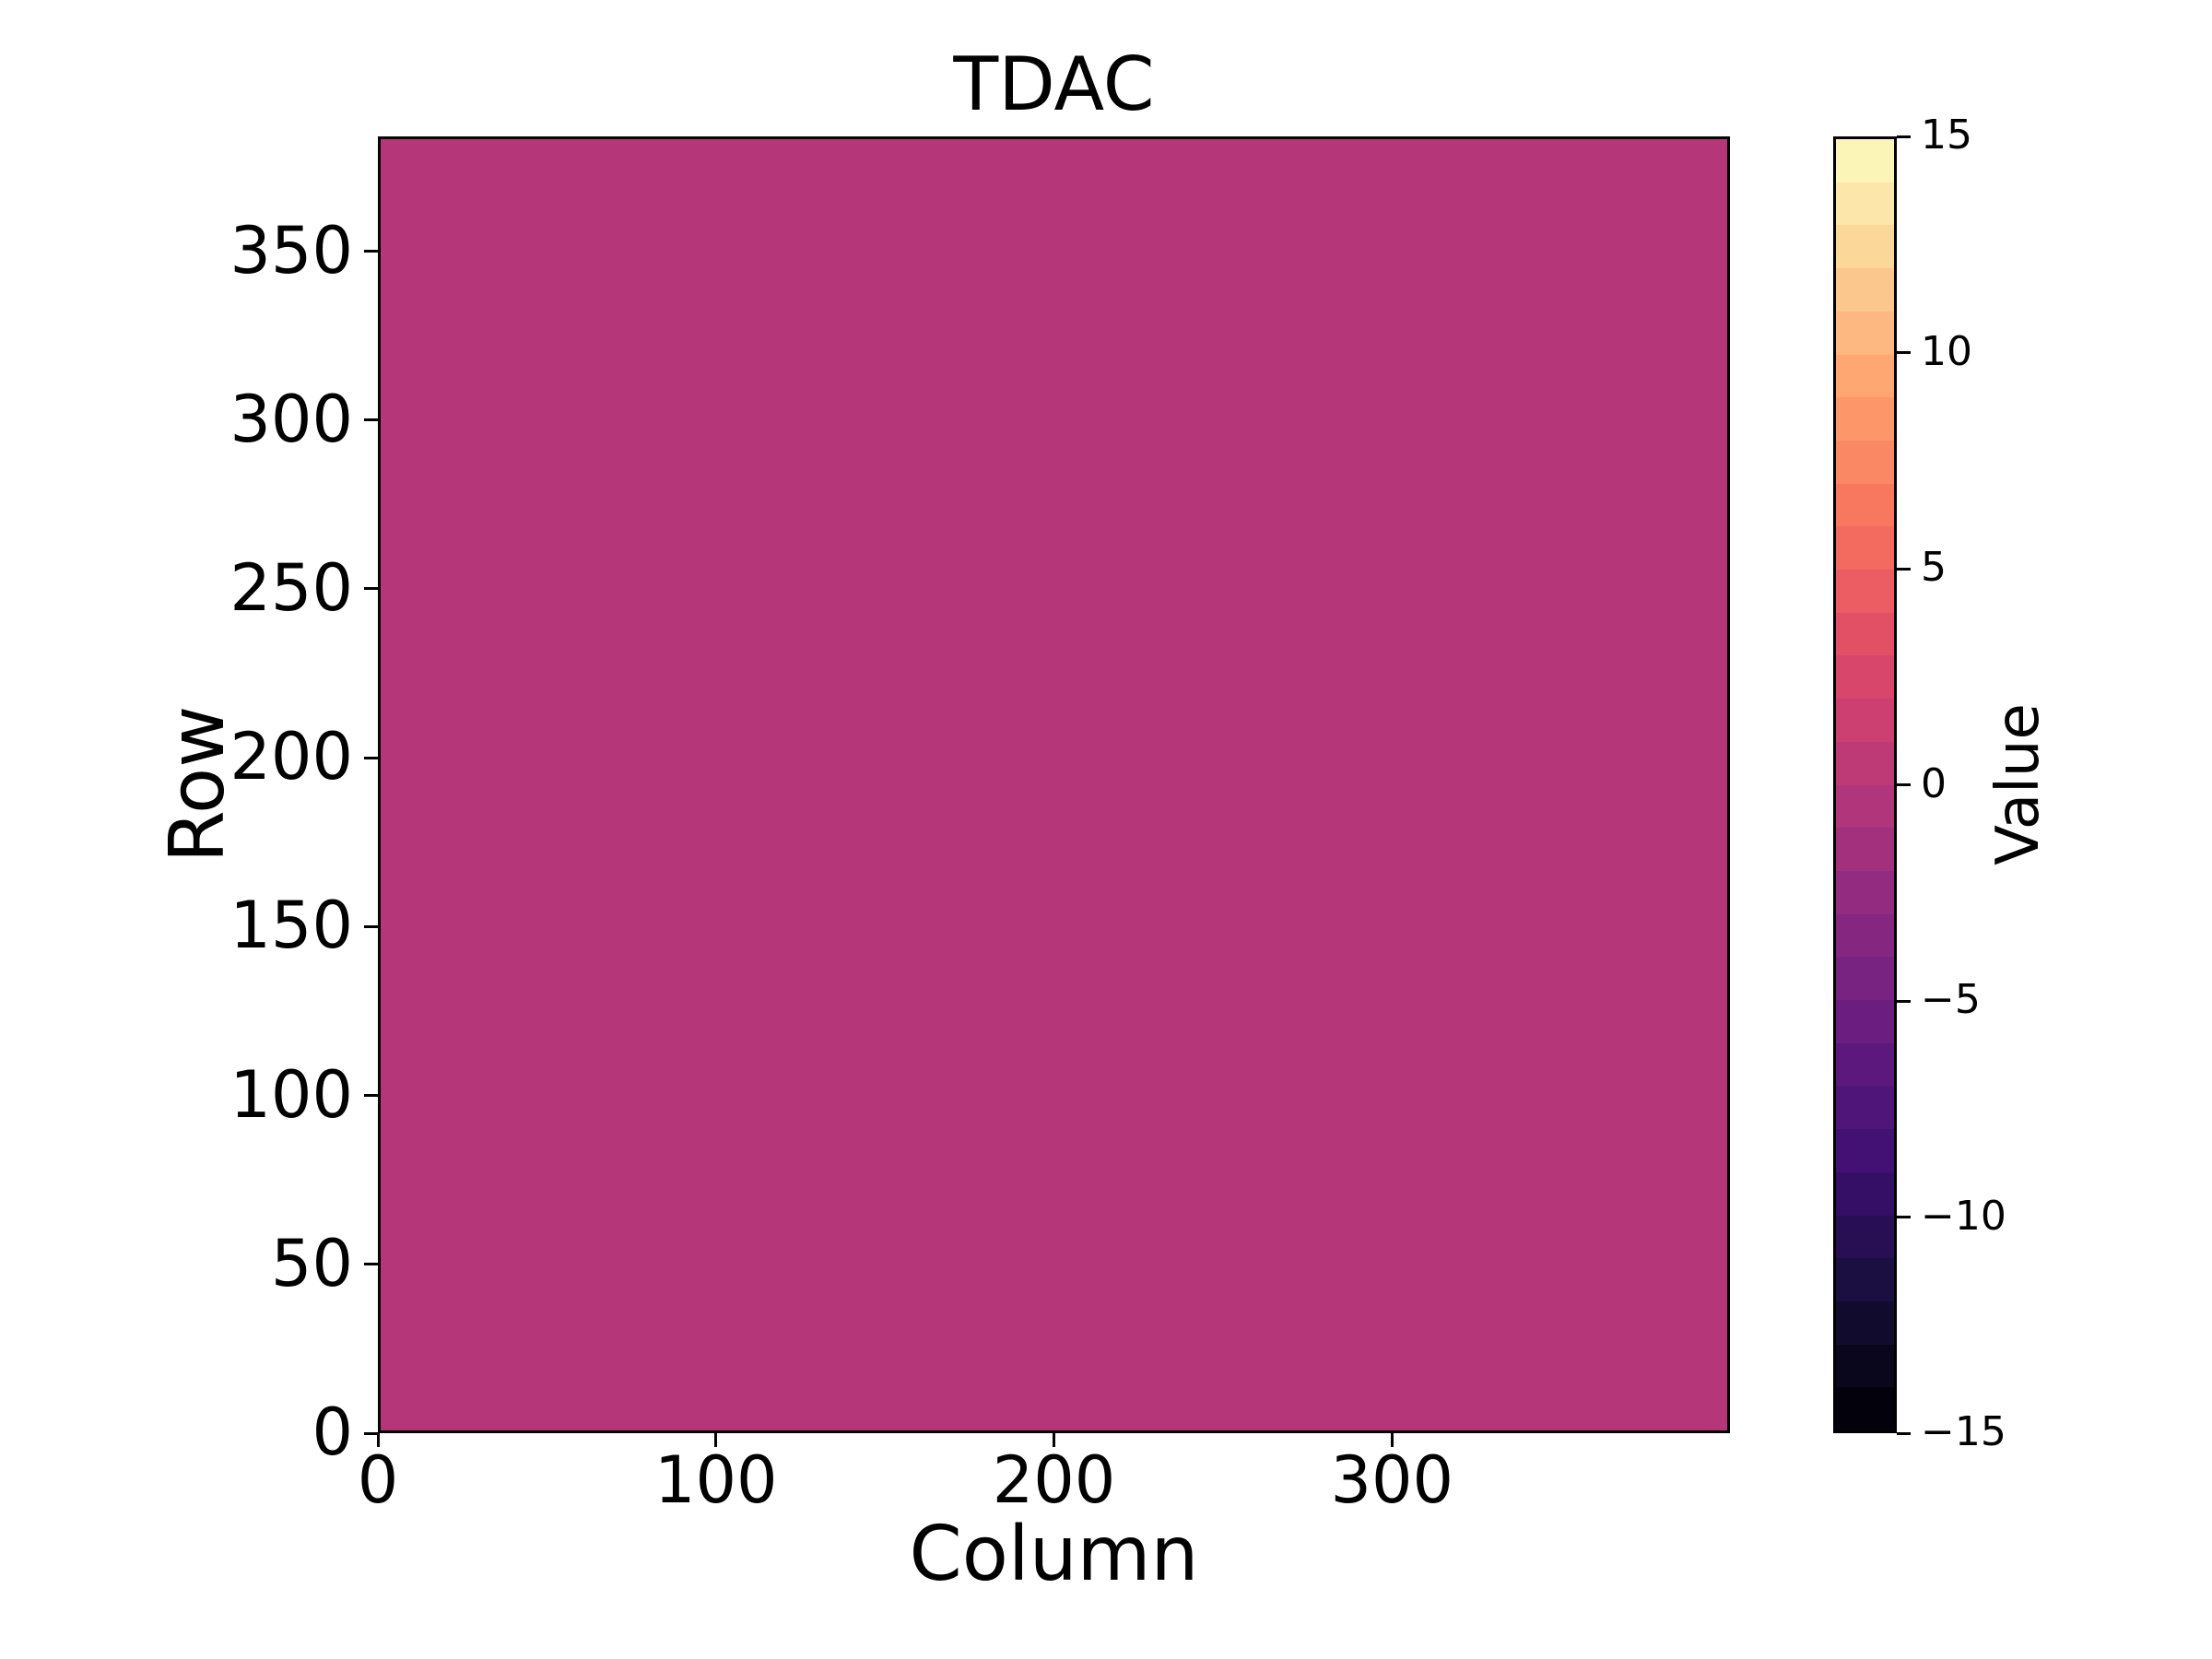  I want to click on colorbar-tick-label: 10, so click(1946, 351).